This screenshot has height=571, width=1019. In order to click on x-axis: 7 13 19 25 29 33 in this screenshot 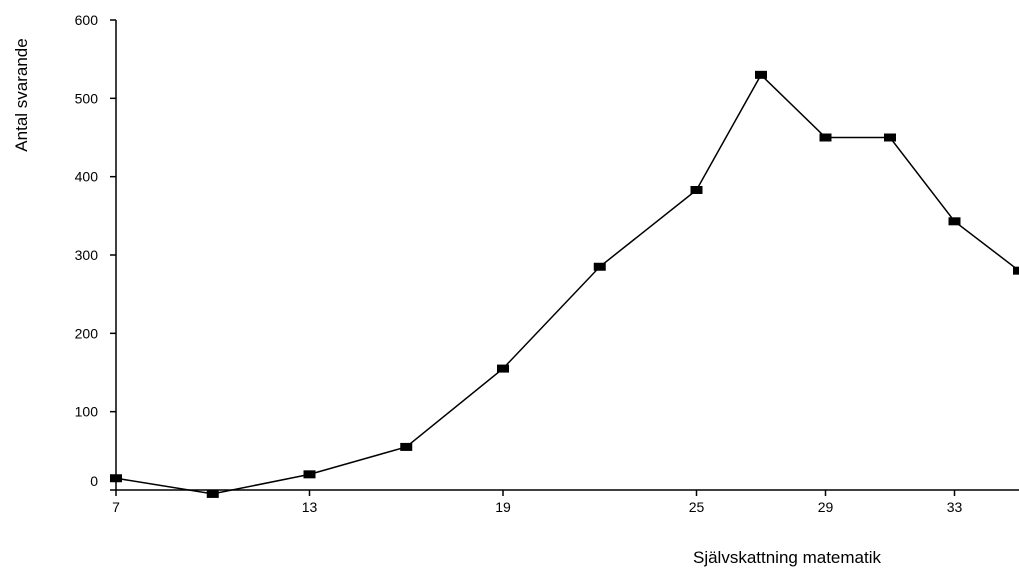, I will do `click(565, 502)`.